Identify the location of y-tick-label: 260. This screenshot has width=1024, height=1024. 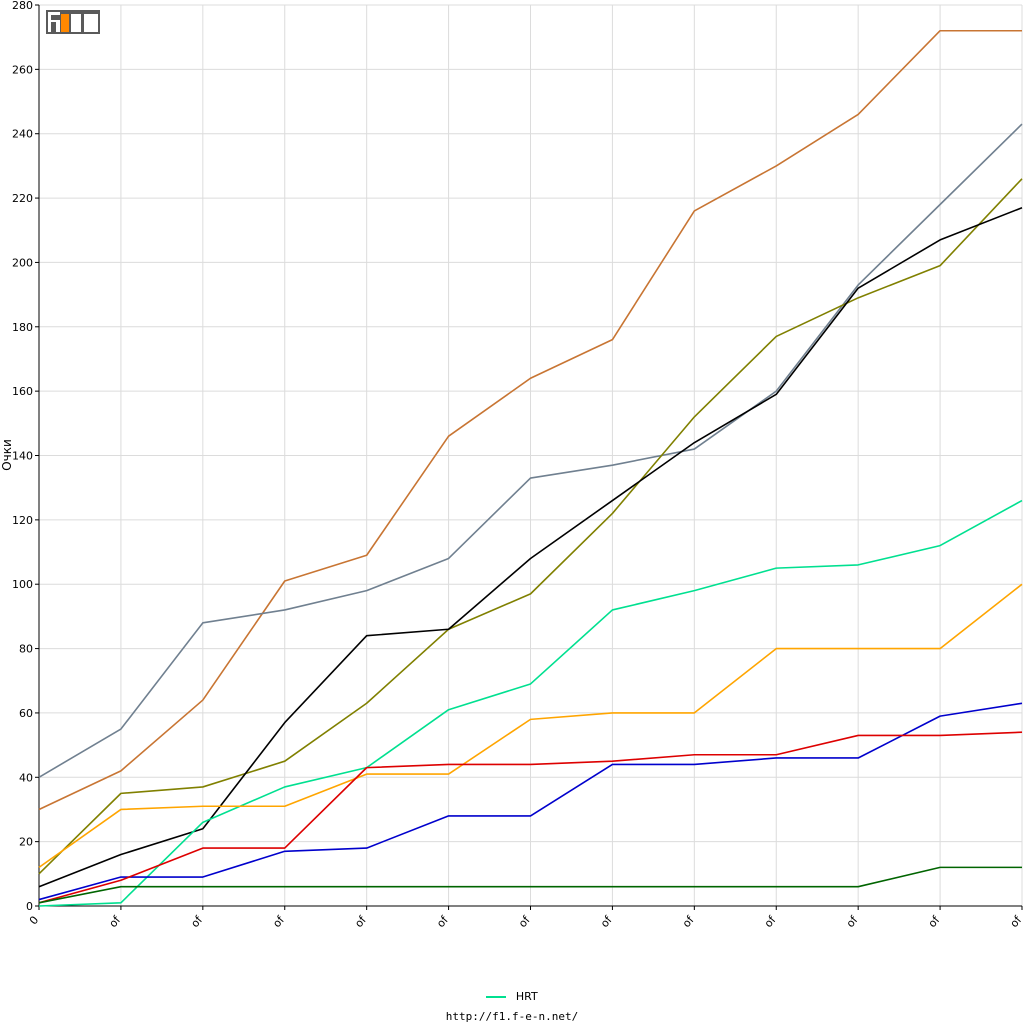
(22, 69).